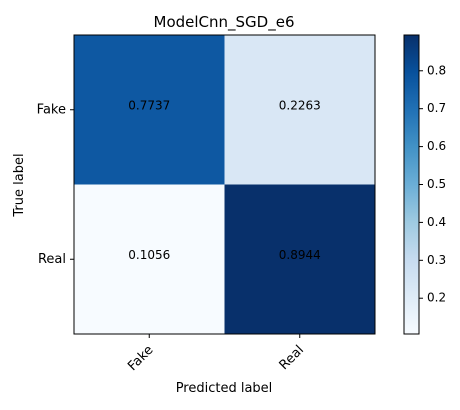 The image size is (460, 410). I want to click on heatmap-cell-real-fake, so click(149, 259).